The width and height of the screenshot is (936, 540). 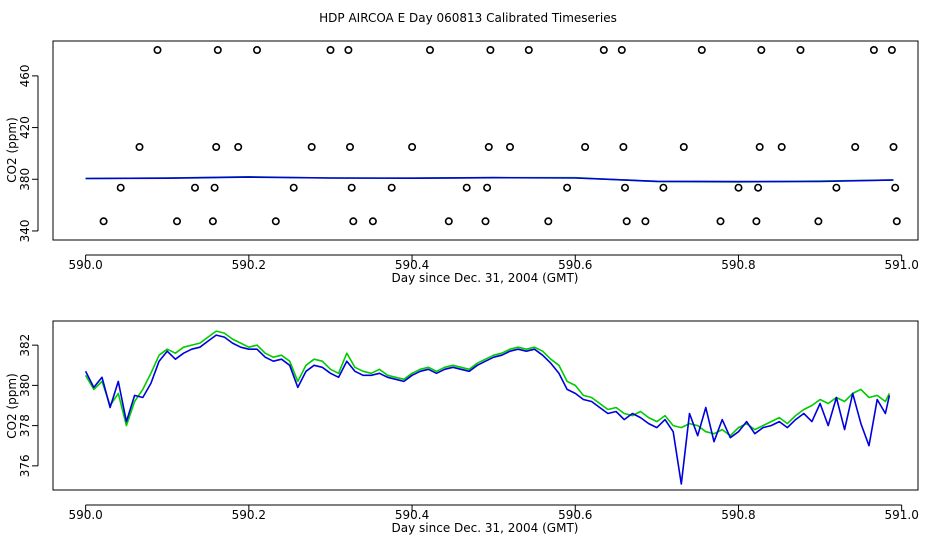 I want to click on bottom-chart-y-tick-label: 382, so click(x=25, y=345).